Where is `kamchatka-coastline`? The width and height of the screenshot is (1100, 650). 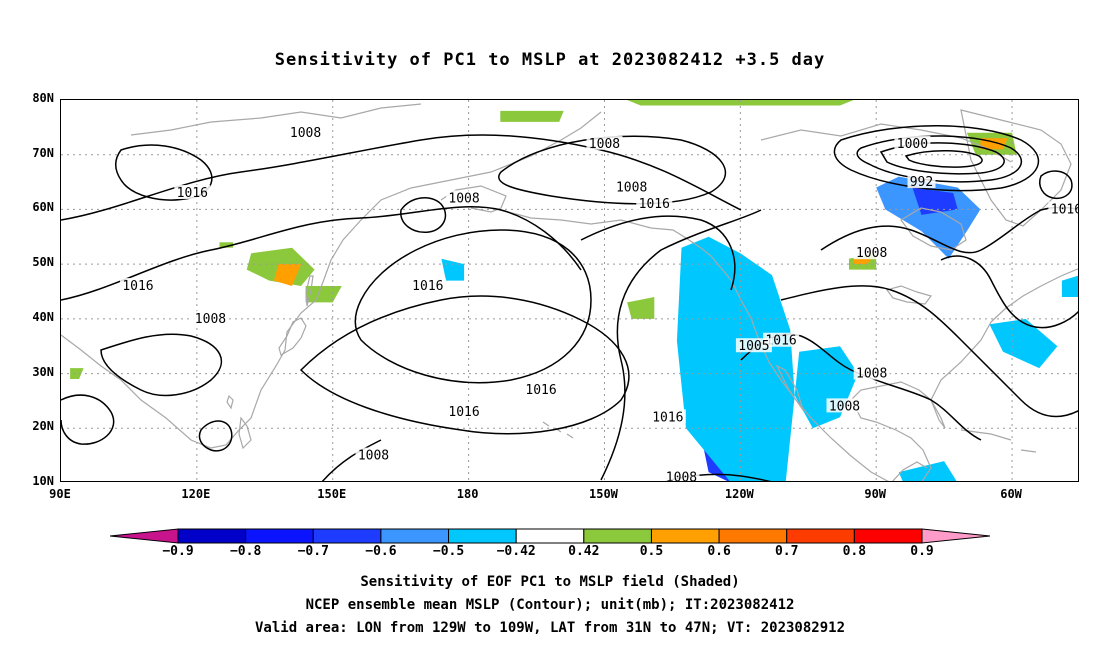 kamchatka-coastline is located at coordinates (473, 199).